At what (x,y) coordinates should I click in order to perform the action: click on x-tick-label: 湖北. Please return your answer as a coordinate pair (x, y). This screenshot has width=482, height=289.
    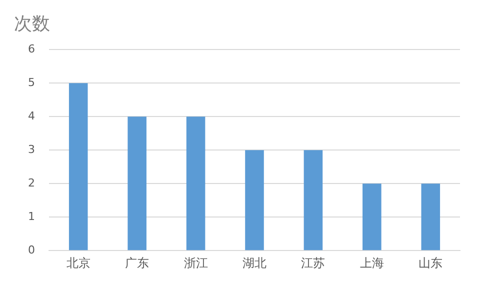
    Looking at the image, I should click on (254, 263).